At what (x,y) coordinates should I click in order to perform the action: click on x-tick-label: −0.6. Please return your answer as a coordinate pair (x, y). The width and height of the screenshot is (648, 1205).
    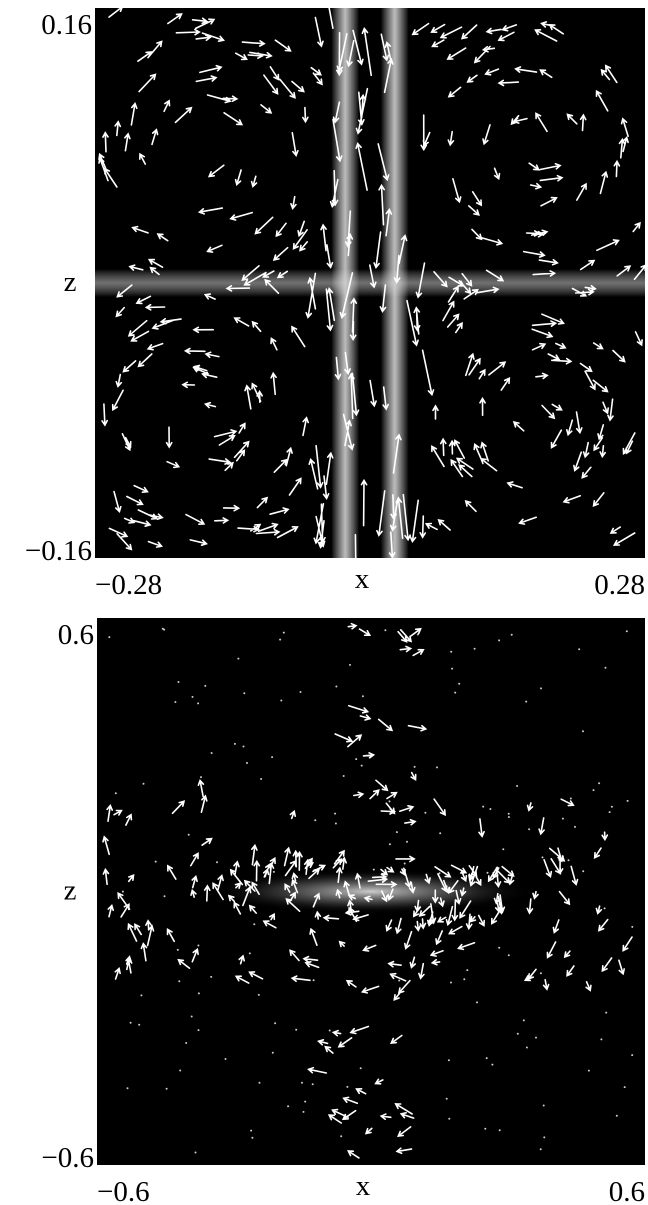
    Looking at the image, I should click on (123, 1190).